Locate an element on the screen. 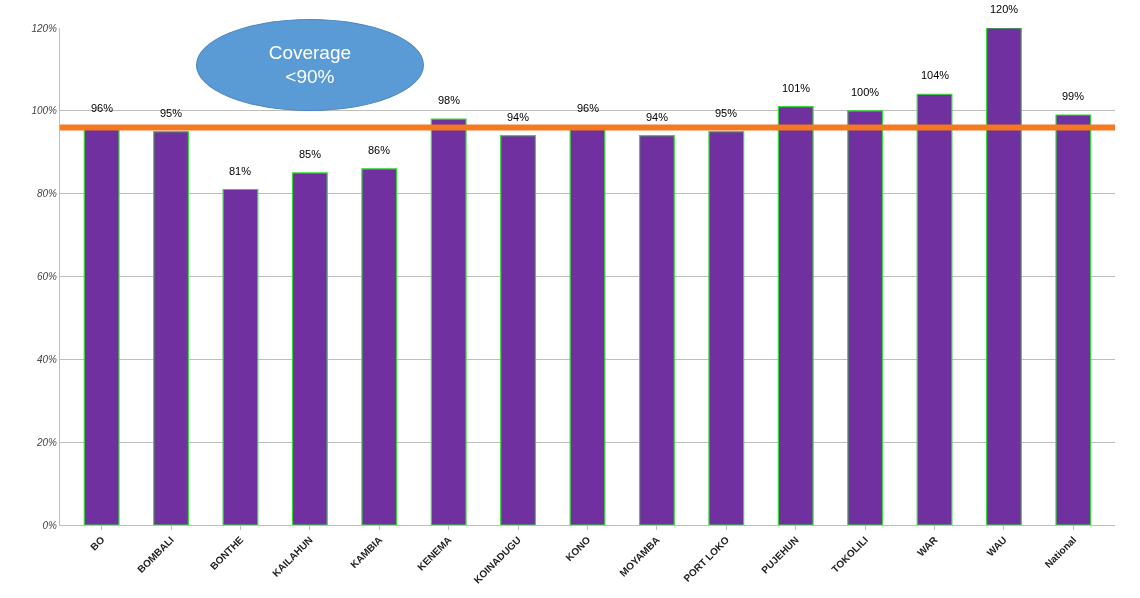  data-label: 81% is located at coordinates (240, 171).